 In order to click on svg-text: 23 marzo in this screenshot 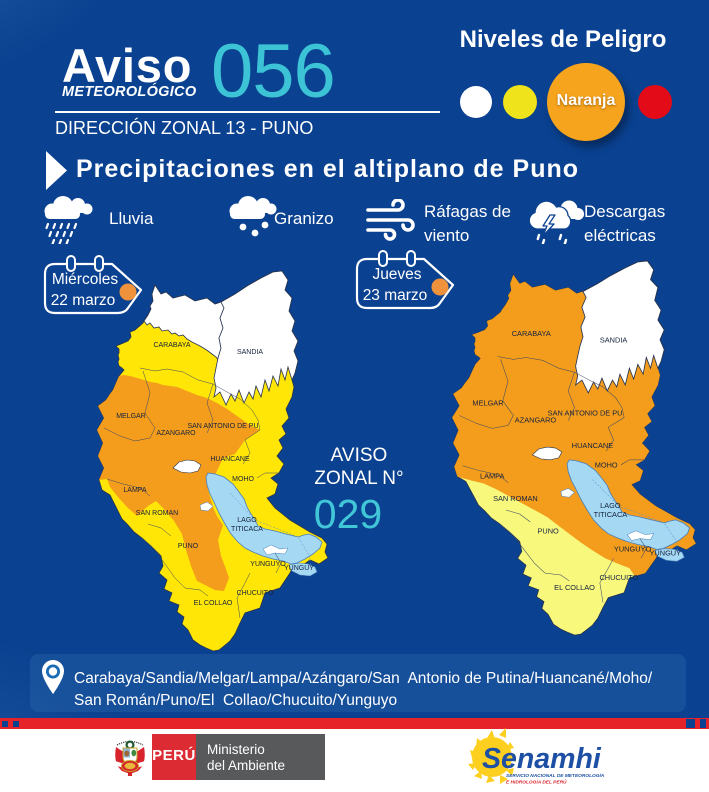, I will do `click(395, 295)`.